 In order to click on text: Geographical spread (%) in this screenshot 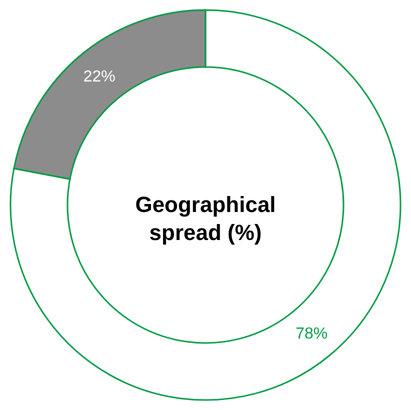, I will do `click(205, 218)`.